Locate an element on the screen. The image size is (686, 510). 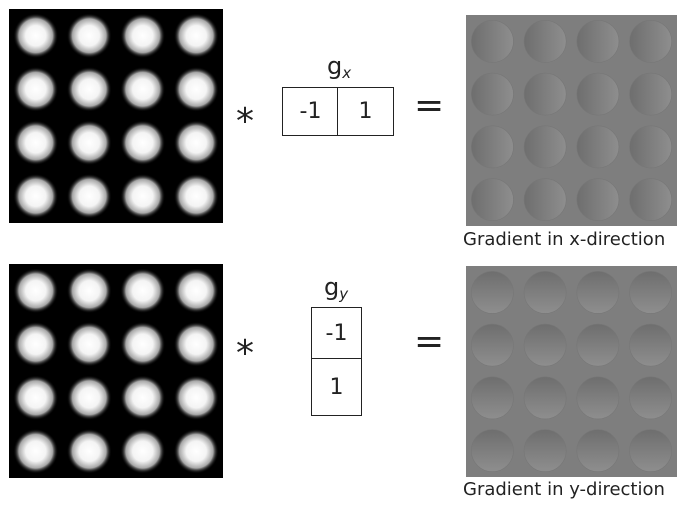
kernel-gy-cell-1: -1 is located at coordinates (336, 333).